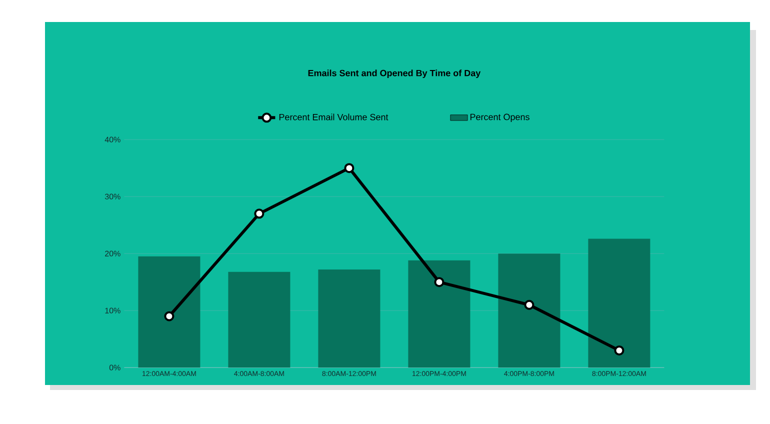 The height and width of the screenshot is (424, 770). I want to click on y-tick-label: 10%, so click(112, 311).